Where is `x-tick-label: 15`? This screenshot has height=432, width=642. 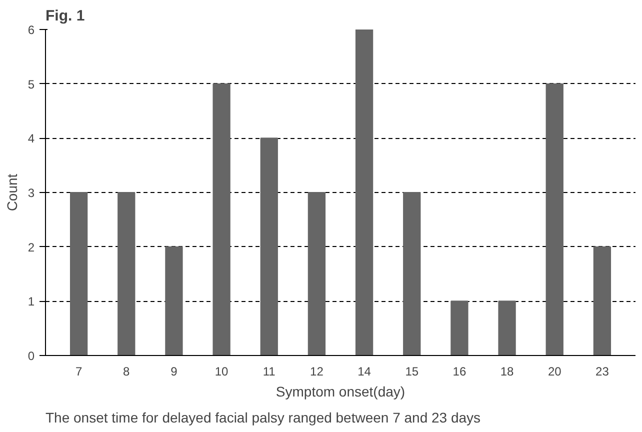 x-tick-label: 15 is located at coordinates (412, 371).